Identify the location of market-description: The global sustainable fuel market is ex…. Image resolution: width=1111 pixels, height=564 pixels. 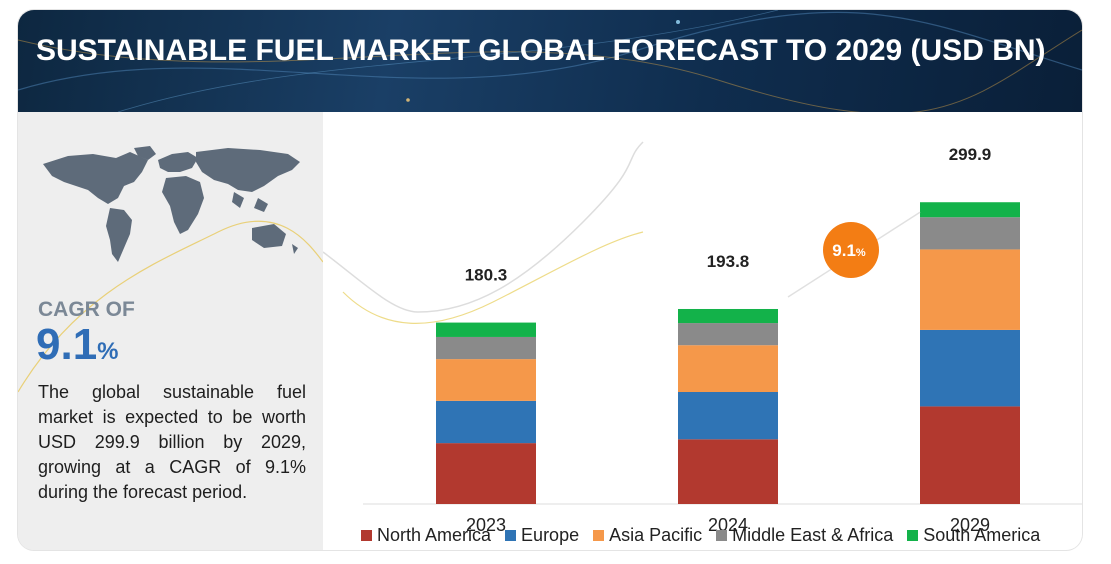
(172, 442).